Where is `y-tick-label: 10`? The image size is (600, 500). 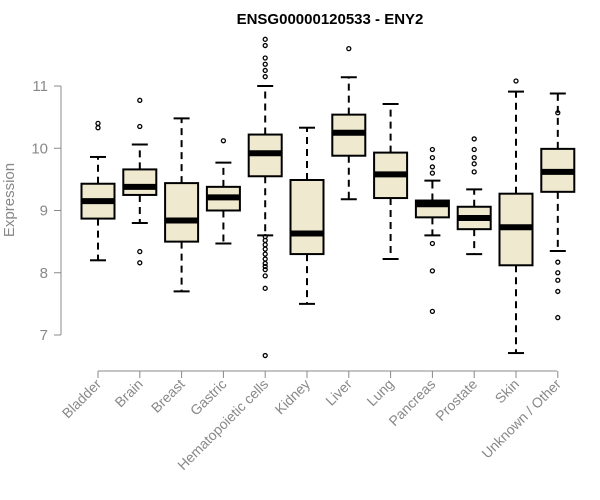 y-tick-label: 10 is located at coordinates (39, 148).